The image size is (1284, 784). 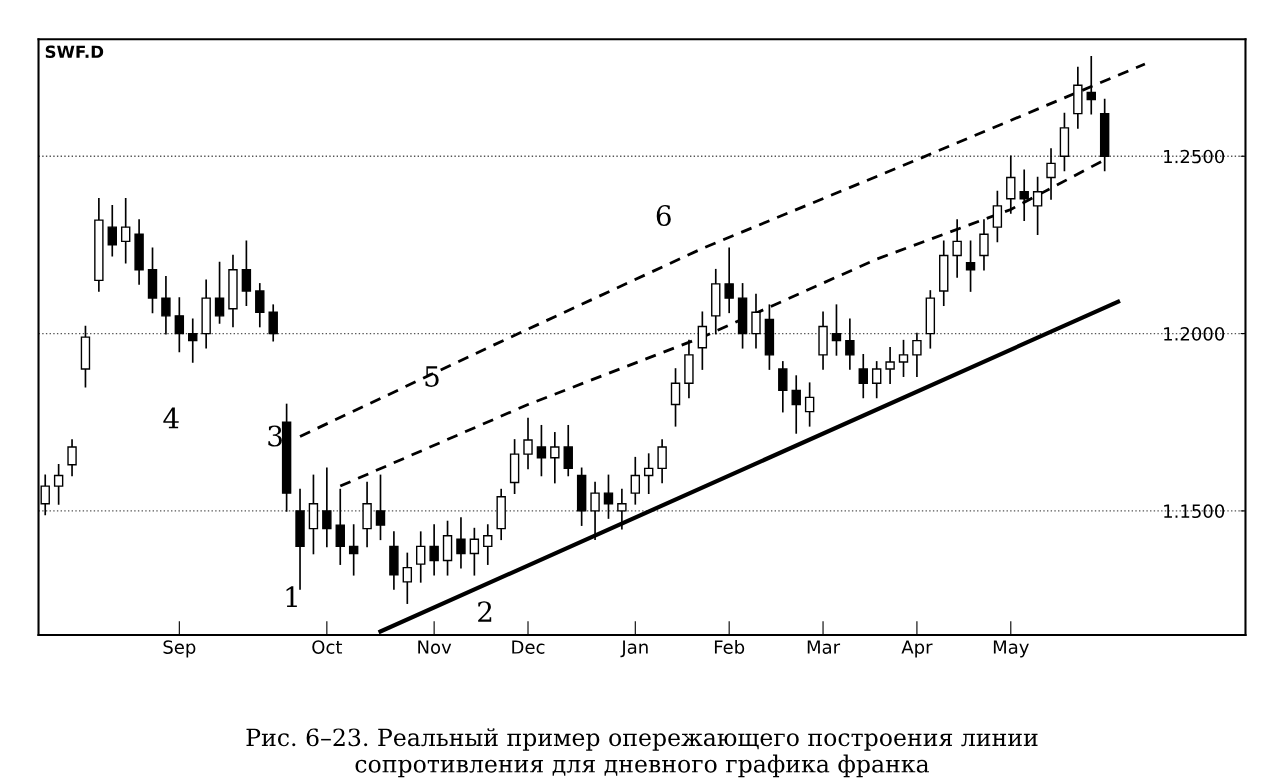 What do you see at coordinates (1194, 511) in the screenshot?
I see `y-tick-label: 1.1500` at bounding box center [1194, 511].